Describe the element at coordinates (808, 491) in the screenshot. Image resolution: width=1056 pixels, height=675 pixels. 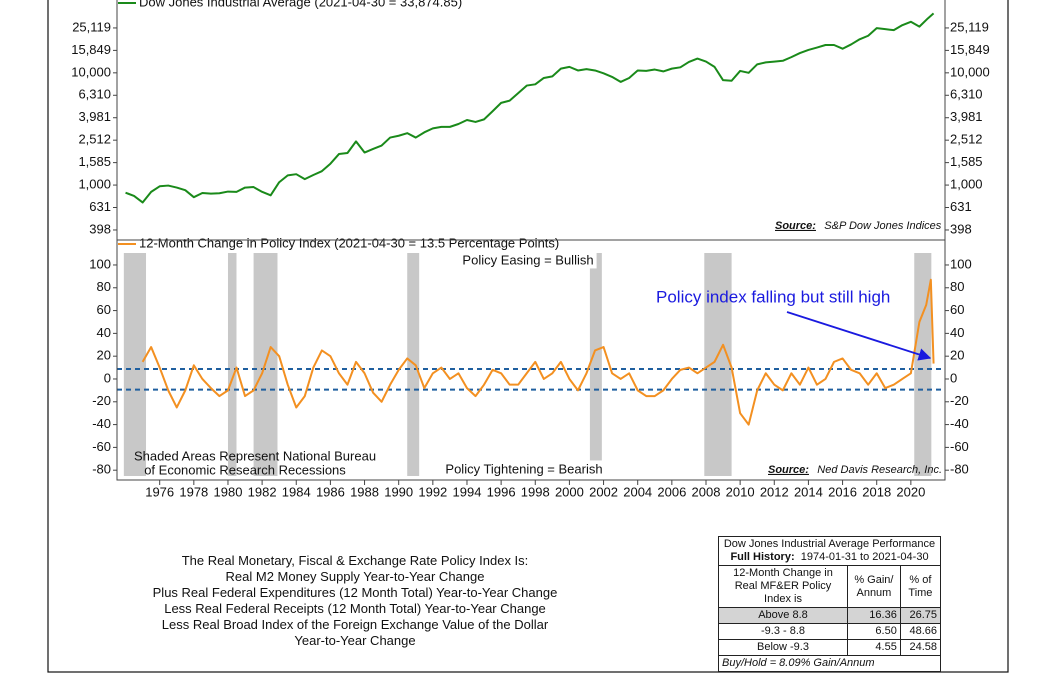
I see `x-tick-label: 2014` at that location.